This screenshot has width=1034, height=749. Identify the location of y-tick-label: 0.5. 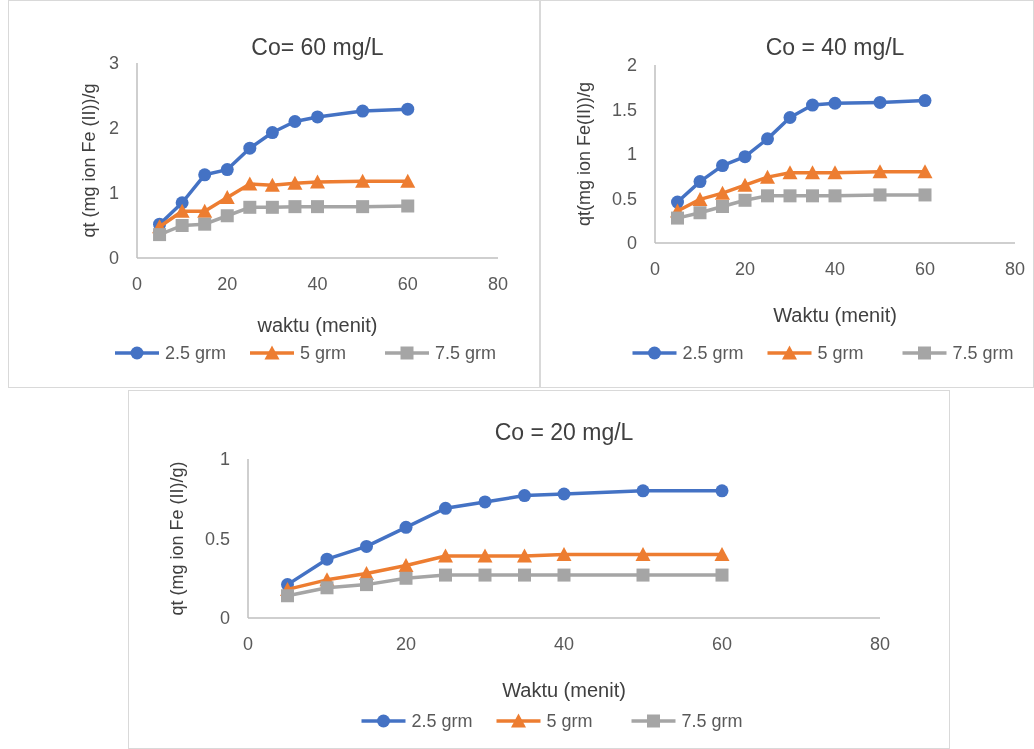
(624, 198).